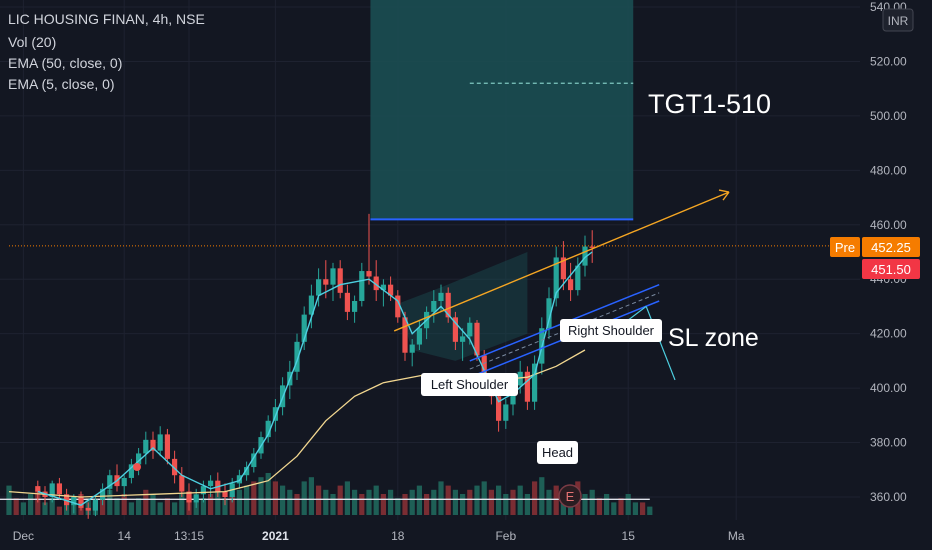 Image resolution: width=932 pixels, height=550 pixels. Describe the element at coordinates (379, 536) in the screenshot. I see `time-axis: Dec 14 13:15 2021 18 Feb 15 Ma` at that location.